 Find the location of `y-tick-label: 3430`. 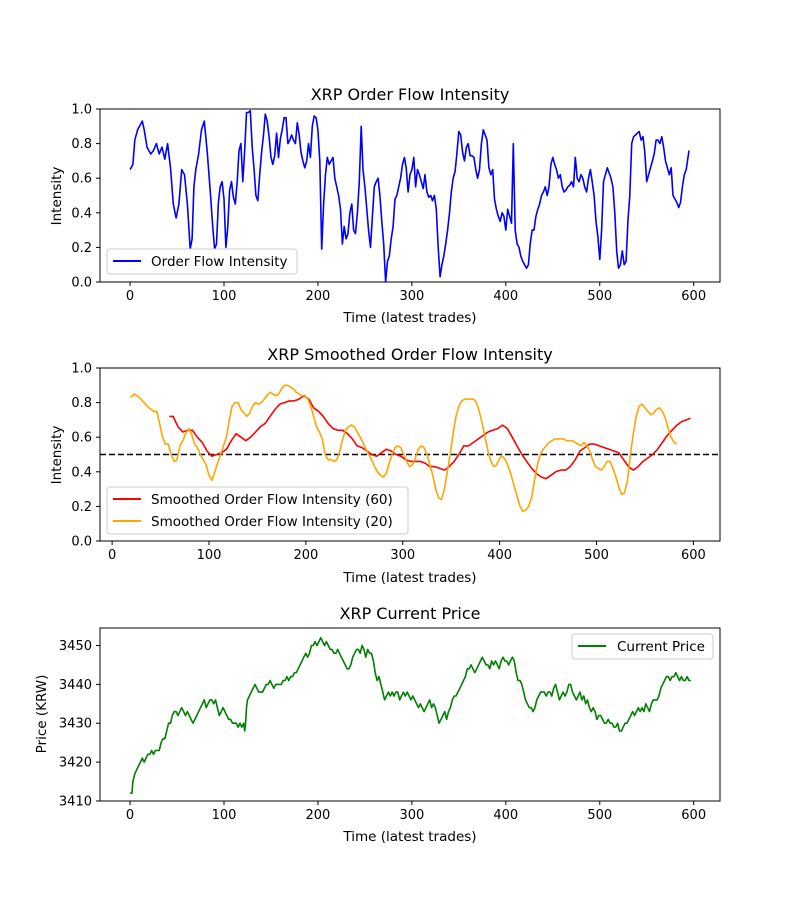

y-tick-label: 3430 is located at coordinates (75, 724).